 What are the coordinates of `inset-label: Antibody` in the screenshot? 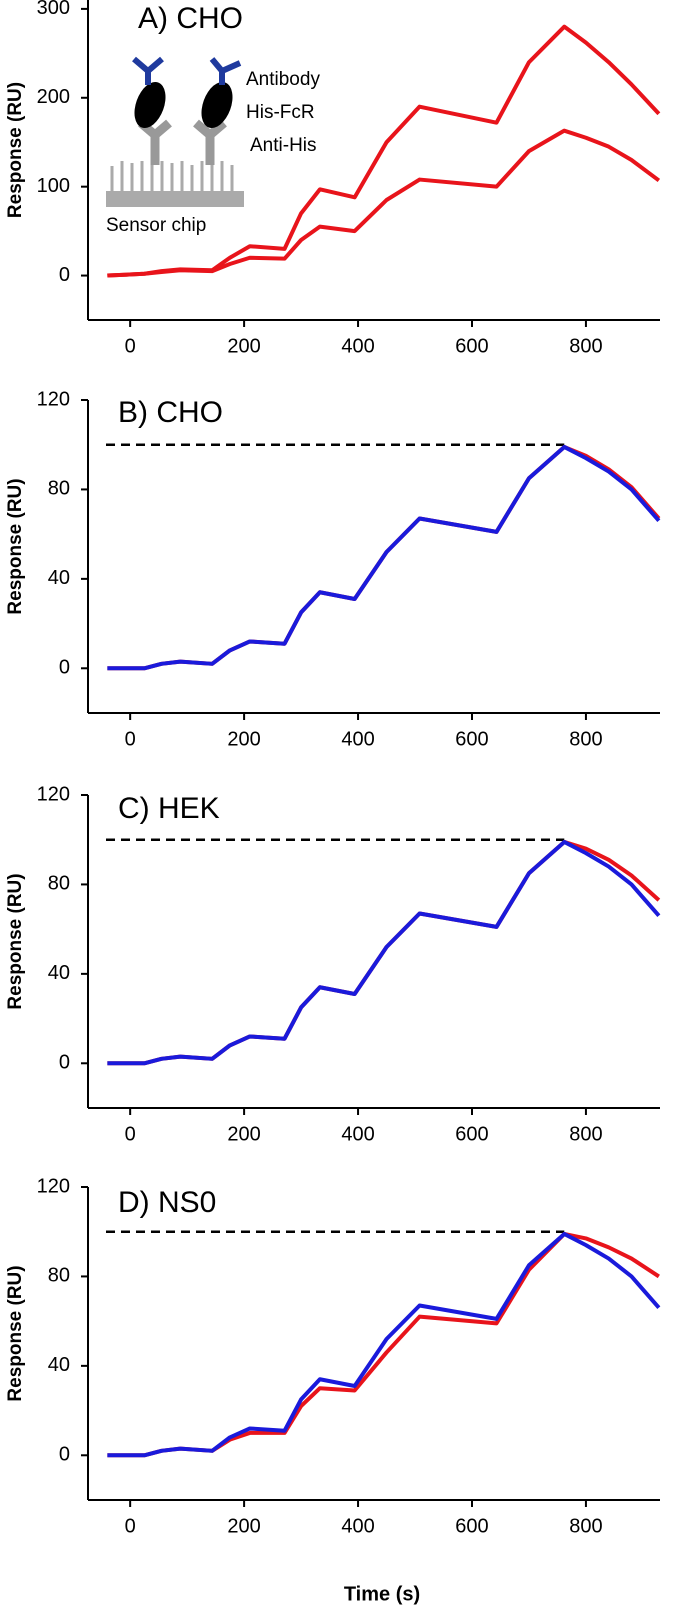 It's located at (283, 79).